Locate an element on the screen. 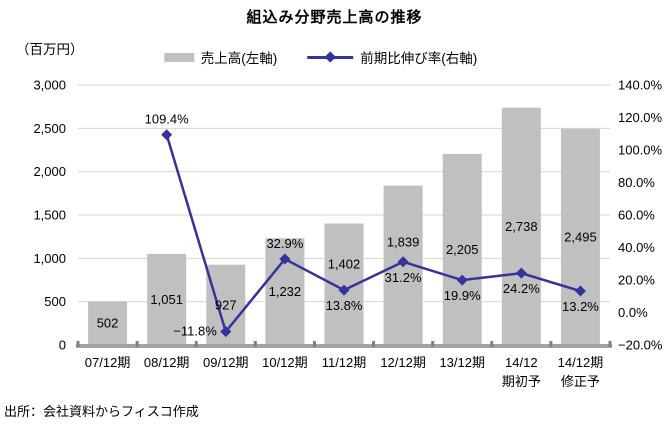 Image resolution: width=669 pixels, height=433 pixels. line-value-label: −11.8% is located at coordinates (195, 331).